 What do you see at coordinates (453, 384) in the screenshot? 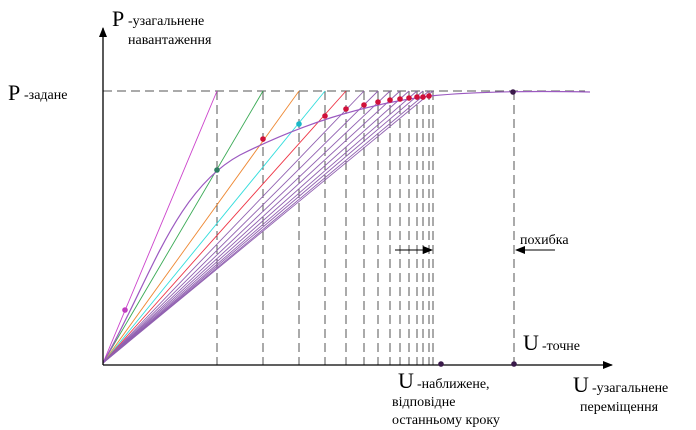
I see `u-approx-label-1: -наближене,` at bounding box center [453, 384].